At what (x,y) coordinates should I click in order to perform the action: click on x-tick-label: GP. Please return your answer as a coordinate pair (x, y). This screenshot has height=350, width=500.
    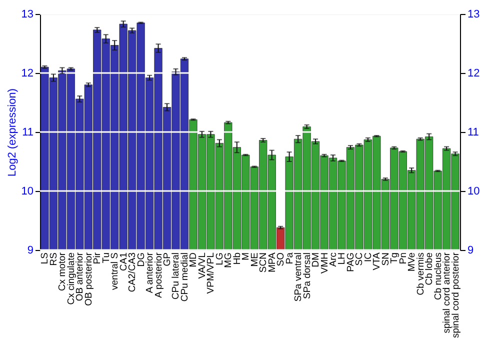
    Looking at the image, I should click on (168, 259).